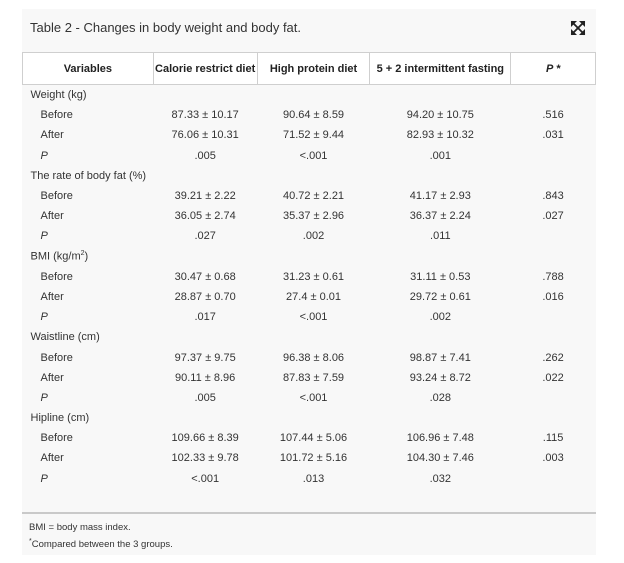 The width and height of the screenshot is (624, 563). I want to click on table-row: P .005 <.001 .001, so click(309, 156).